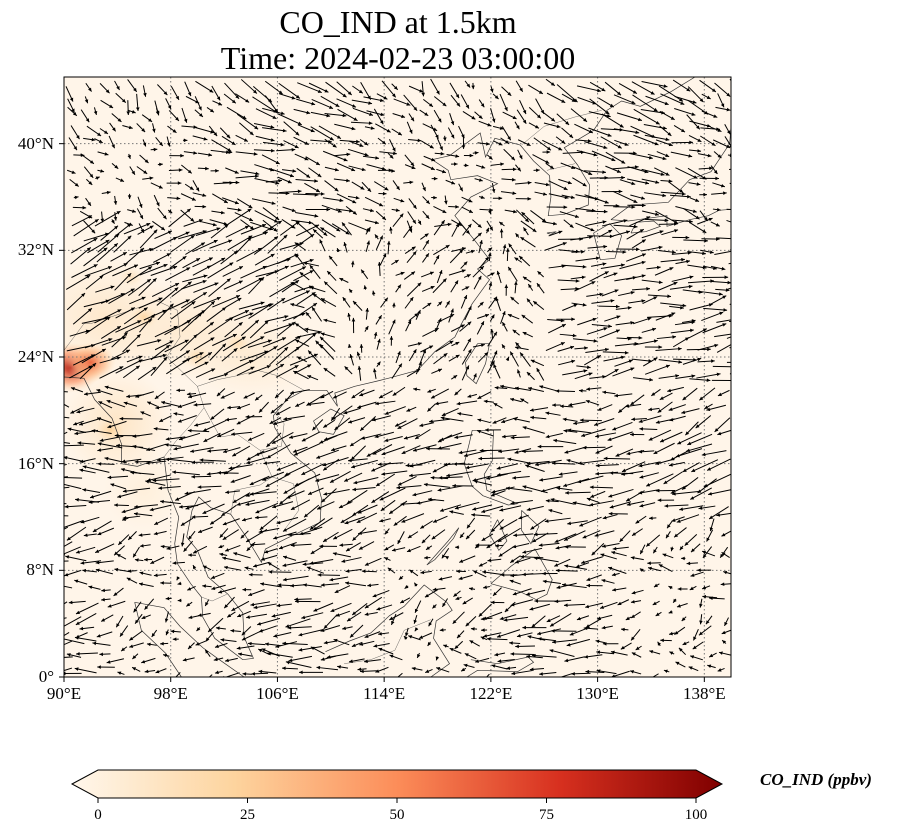 The image size is (915, 836). Describe the element at coordinates (131, 277) in the screenshot. I see `concentration-hotspot` at that location.